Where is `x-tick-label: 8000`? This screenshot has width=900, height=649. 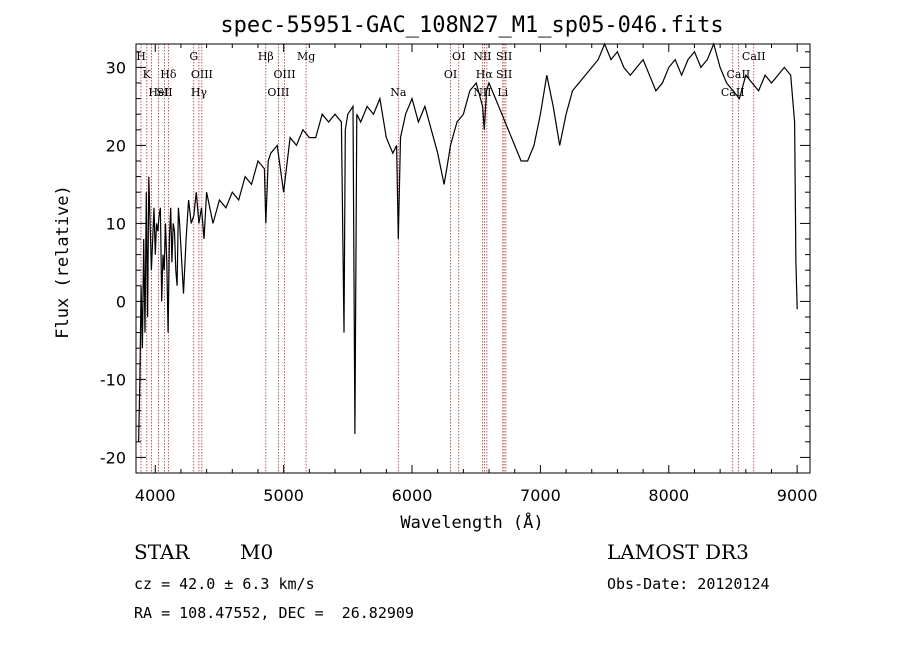 x-tick-label: 8000 is located at coordinates (668, 495).